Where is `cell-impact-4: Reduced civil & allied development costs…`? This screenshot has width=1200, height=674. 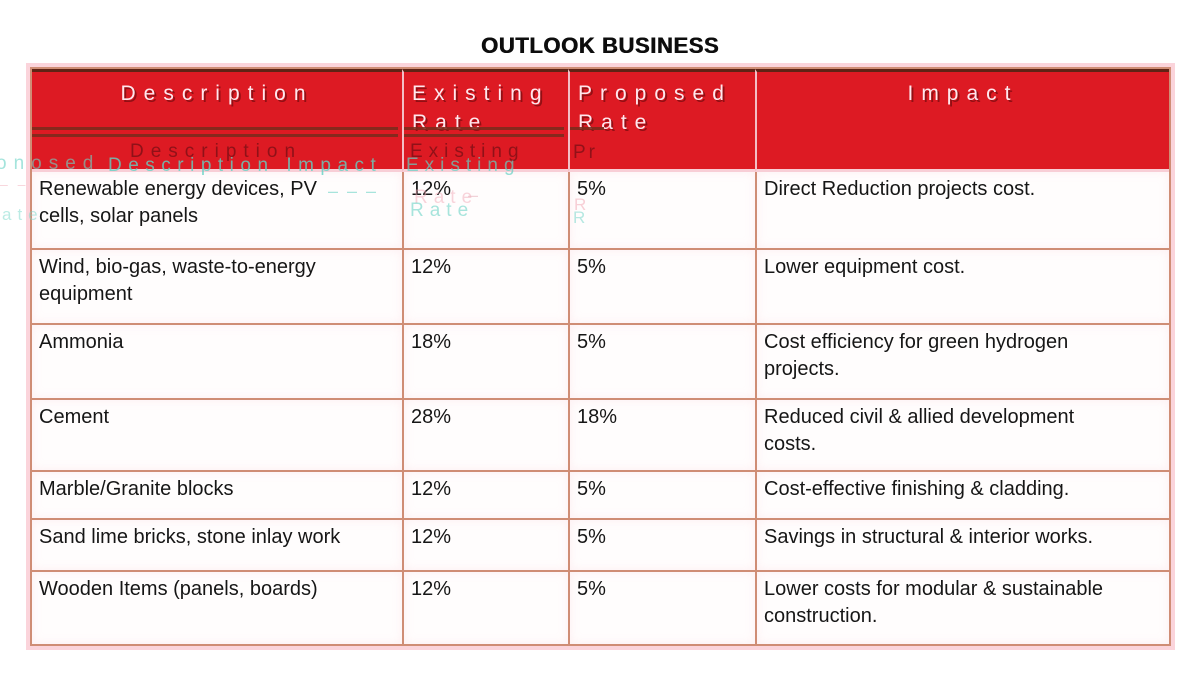 cell-impact-4: Reduced civil & allied development costs… is located at coordinates (962, 434).